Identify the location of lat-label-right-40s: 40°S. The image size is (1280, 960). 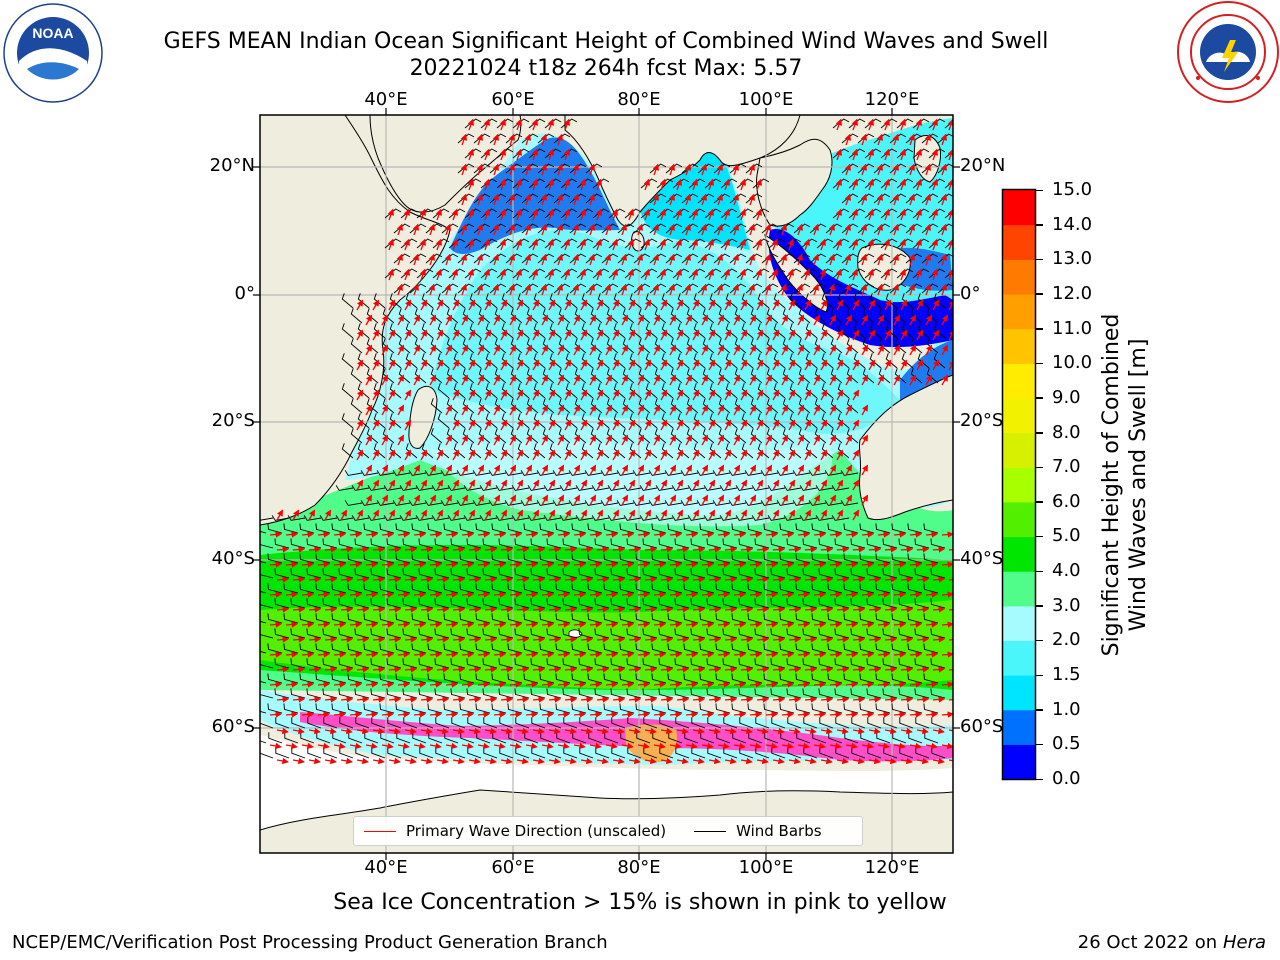
(982, 558).